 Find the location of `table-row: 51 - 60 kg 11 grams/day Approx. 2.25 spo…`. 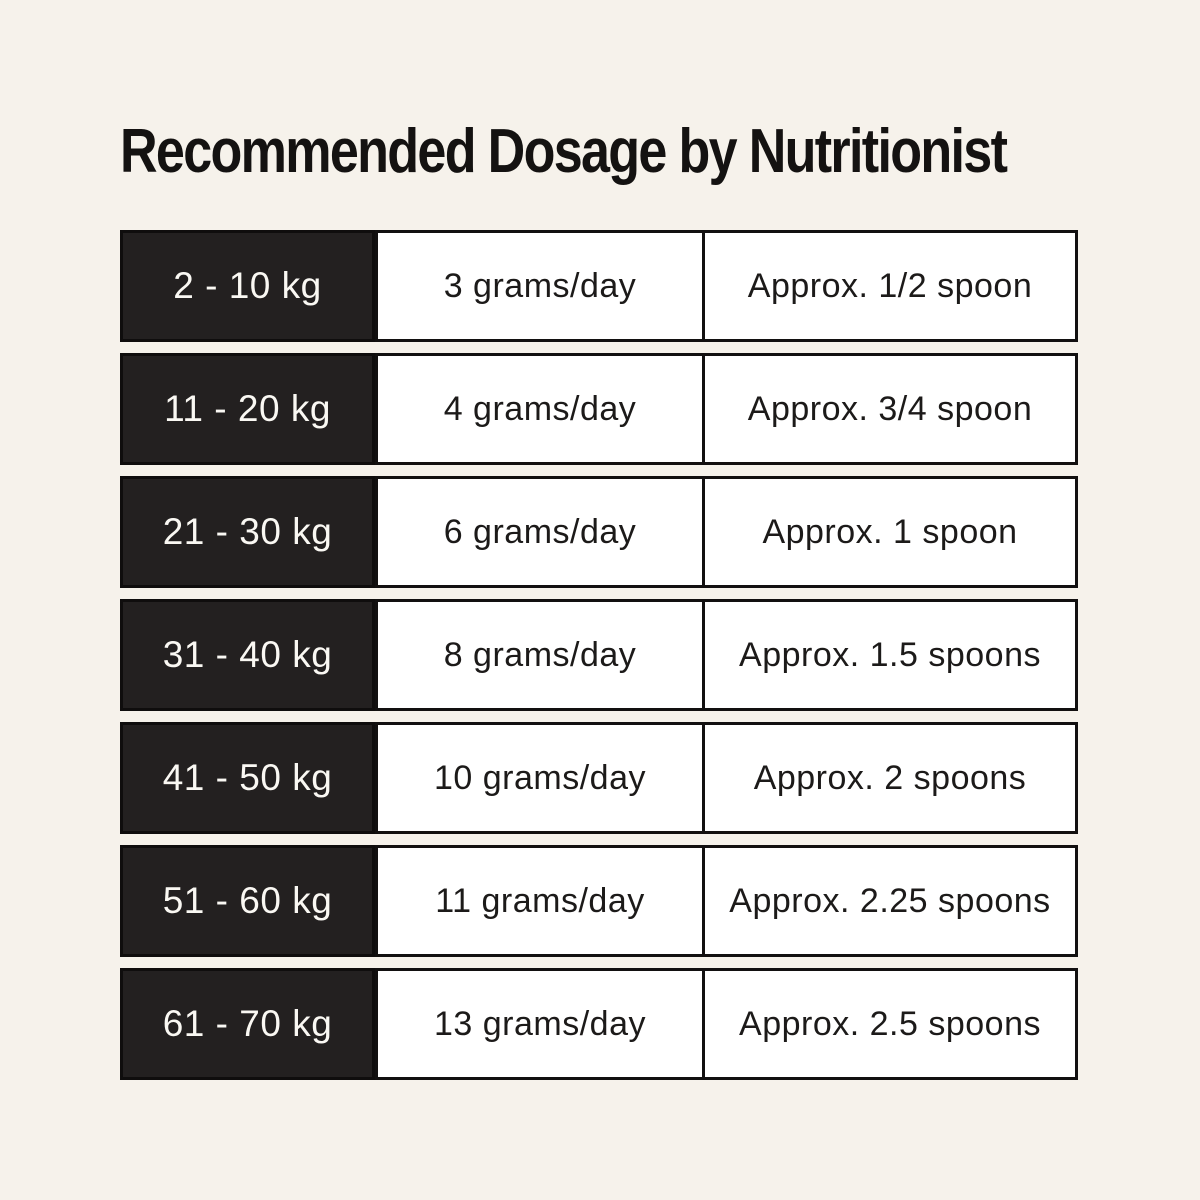

table-row: 51 - 60 kg 11 grams/day Approx. 2.25 spo… is located at coordinates (599, 901).